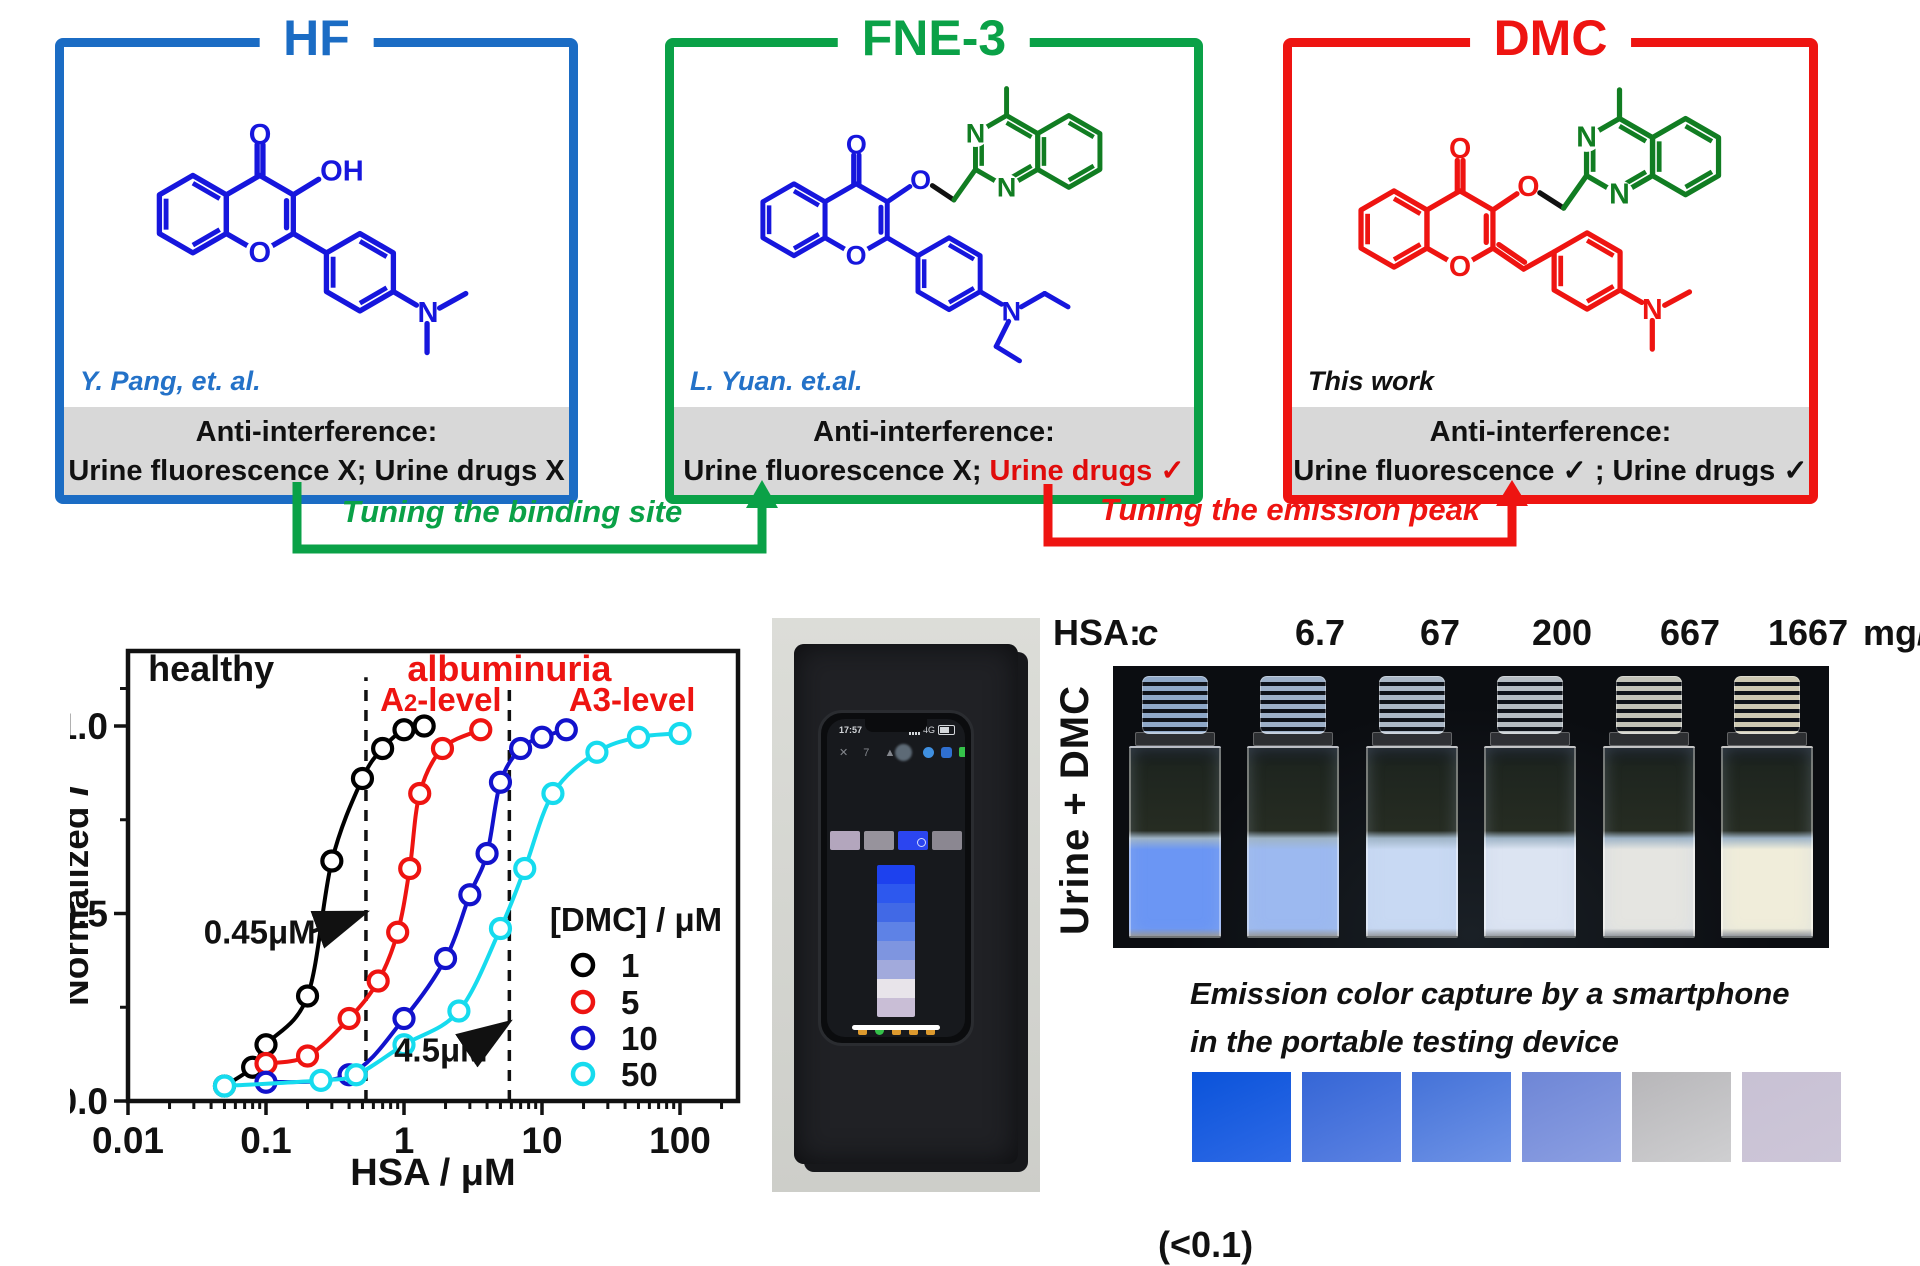 The width and height of the screenshot is (1920, 1266). I want to click on green-chip-icon, so click(962, 752).